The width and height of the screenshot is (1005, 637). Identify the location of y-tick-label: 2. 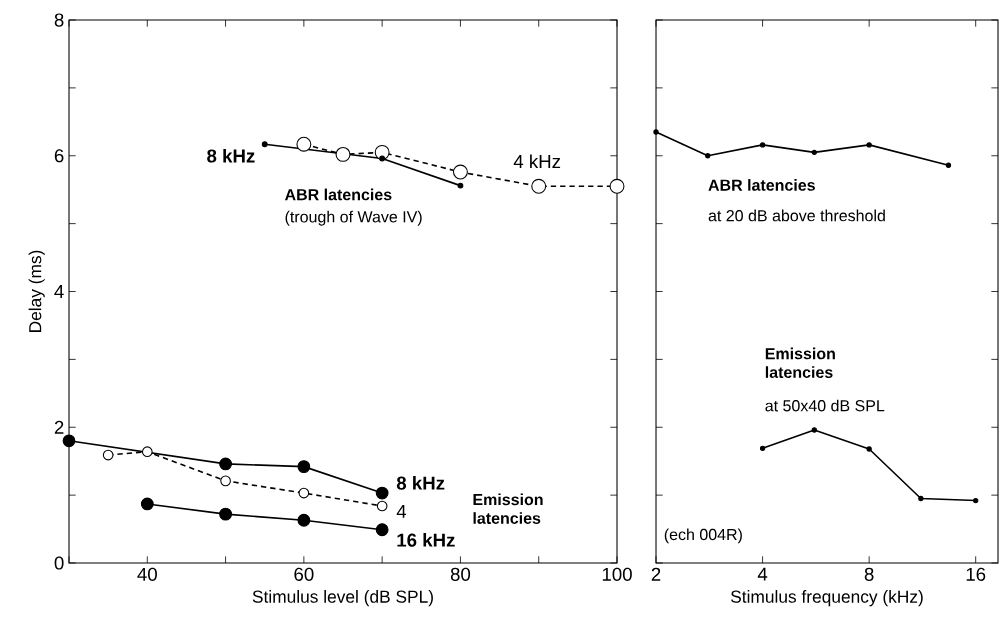
(59, 427).